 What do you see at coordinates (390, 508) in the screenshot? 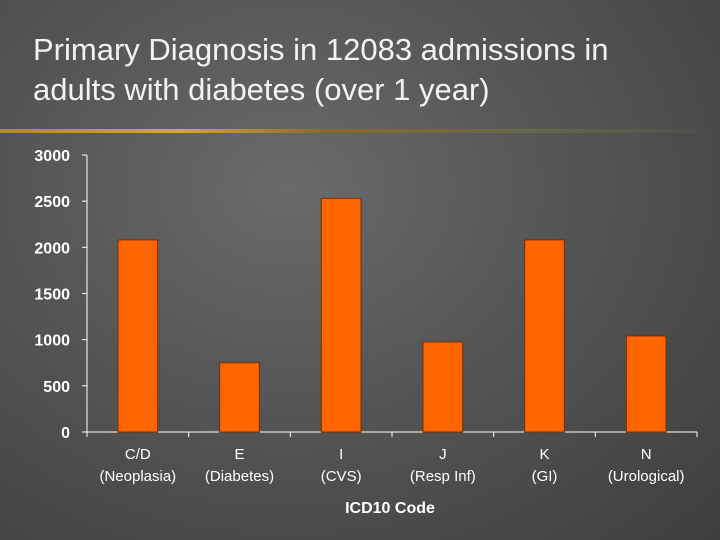
I see `x-axis-title: ICD10 Code` at bounding box center [390, 508].